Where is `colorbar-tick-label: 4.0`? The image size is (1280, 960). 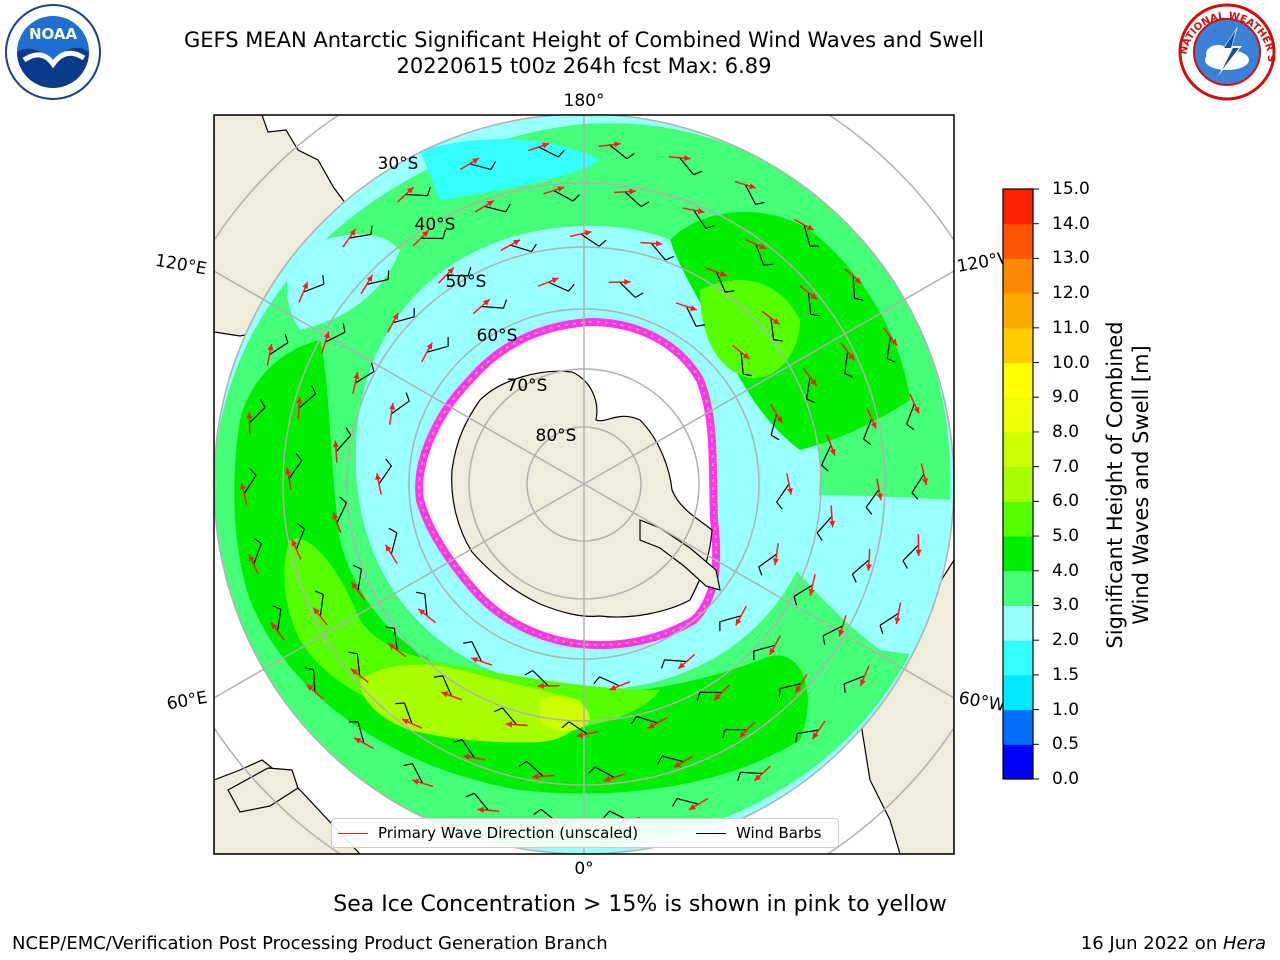
colorbar-tick-label: 4.0 is located at coordinates (1066, 570).